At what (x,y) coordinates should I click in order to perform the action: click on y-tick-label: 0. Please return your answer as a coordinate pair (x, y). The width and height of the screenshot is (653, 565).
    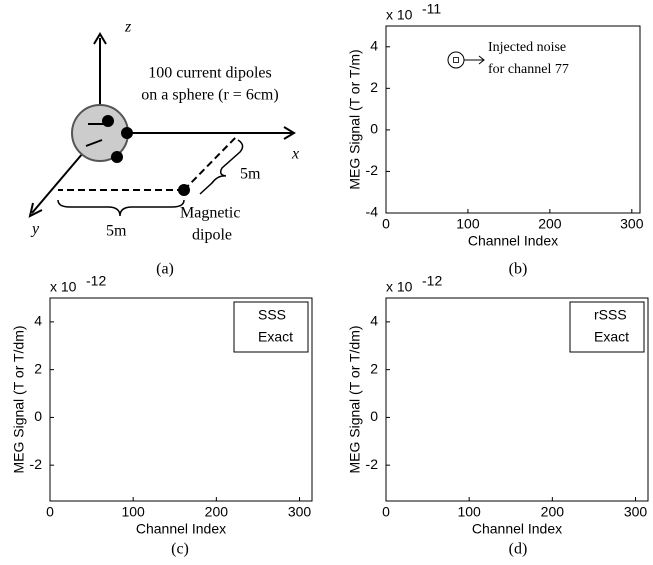
    Looking at the image, I should click on (374, 416).